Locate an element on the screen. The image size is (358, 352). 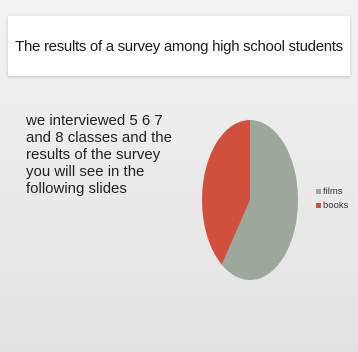
legend-swatch-books is located at coordinates (318, 205).